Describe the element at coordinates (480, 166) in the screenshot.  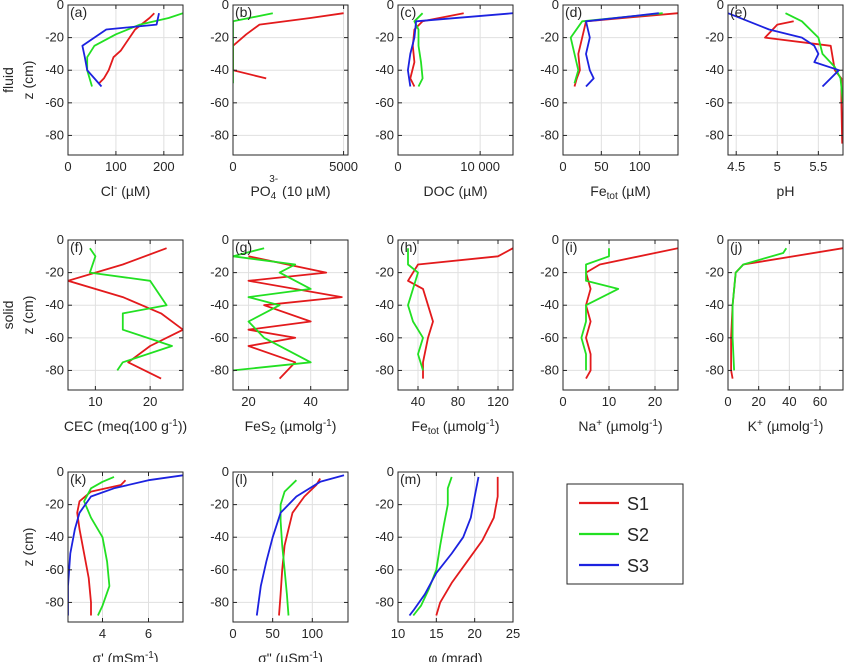
I see `x-tick-label: 10 000` at that location.